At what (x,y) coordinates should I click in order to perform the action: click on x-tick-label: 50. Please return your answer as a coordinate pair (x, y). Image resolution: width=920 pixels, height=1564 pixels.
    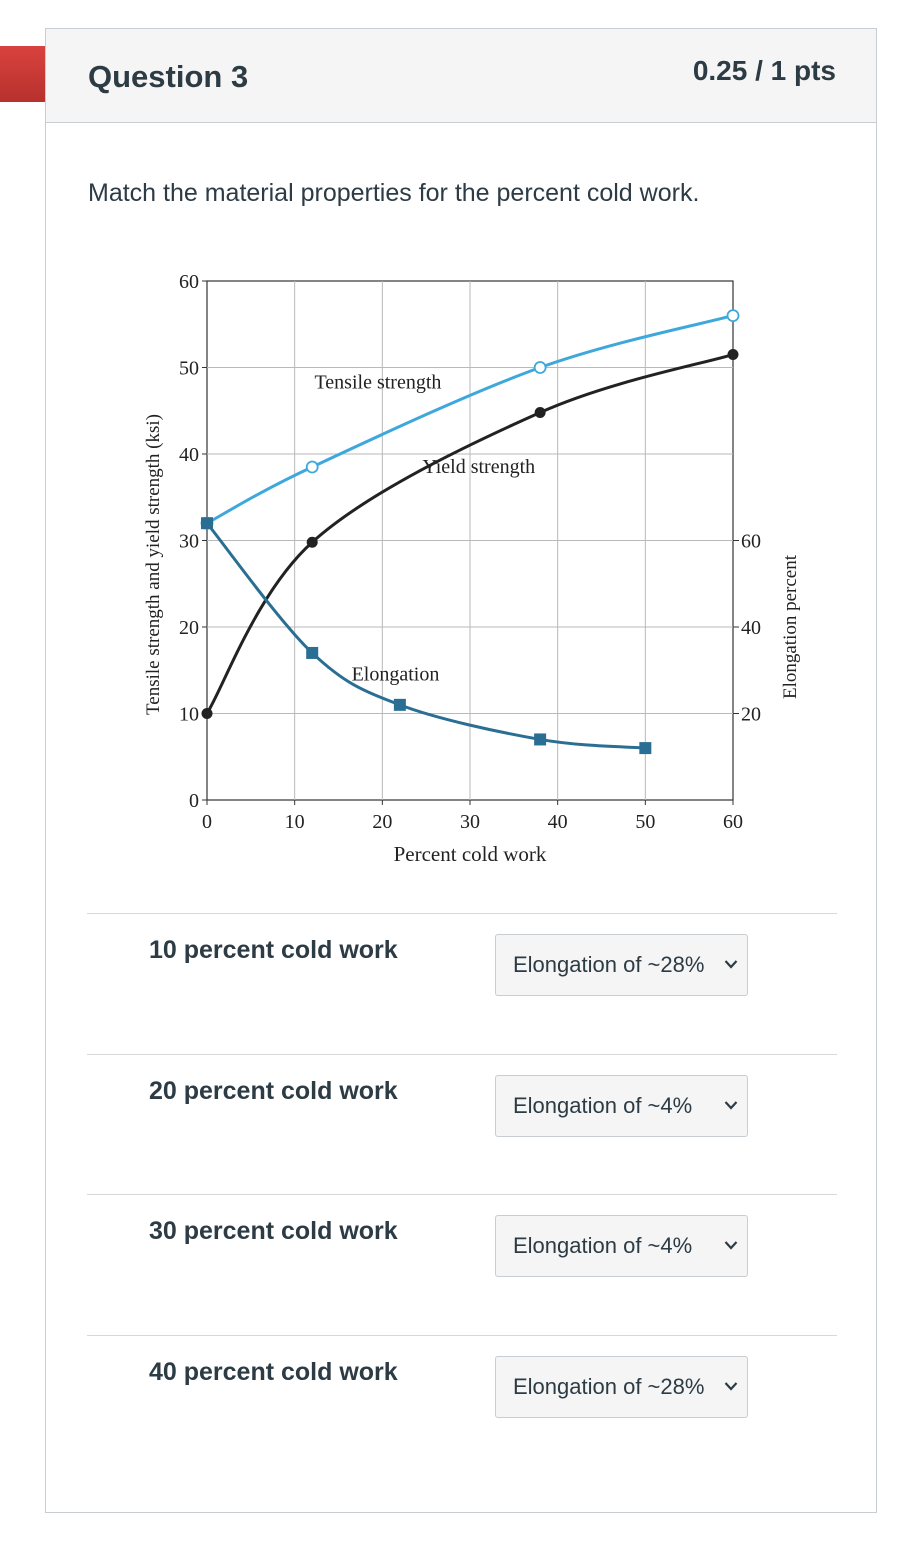
    Looking at the image, I should click on (645, 822).